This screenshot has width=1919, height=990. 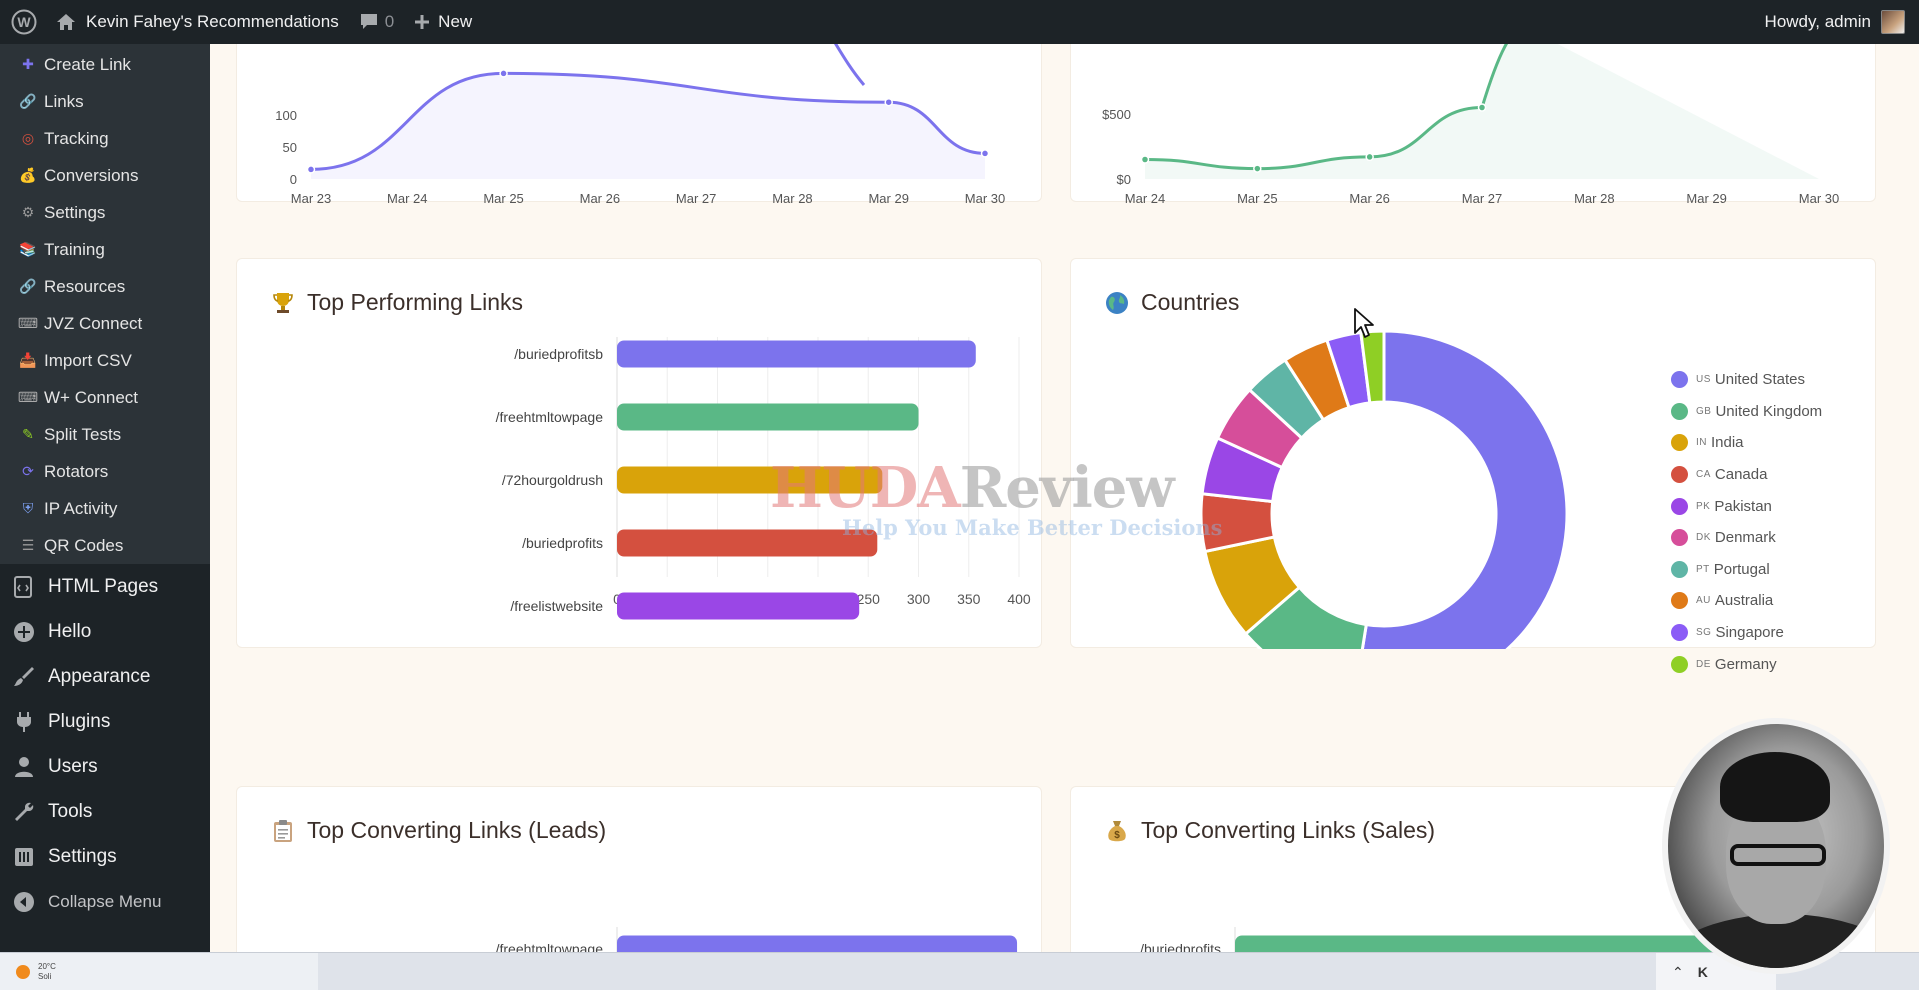 I want to click on money-bag-icon: 💰, so click(x=28, y=175).